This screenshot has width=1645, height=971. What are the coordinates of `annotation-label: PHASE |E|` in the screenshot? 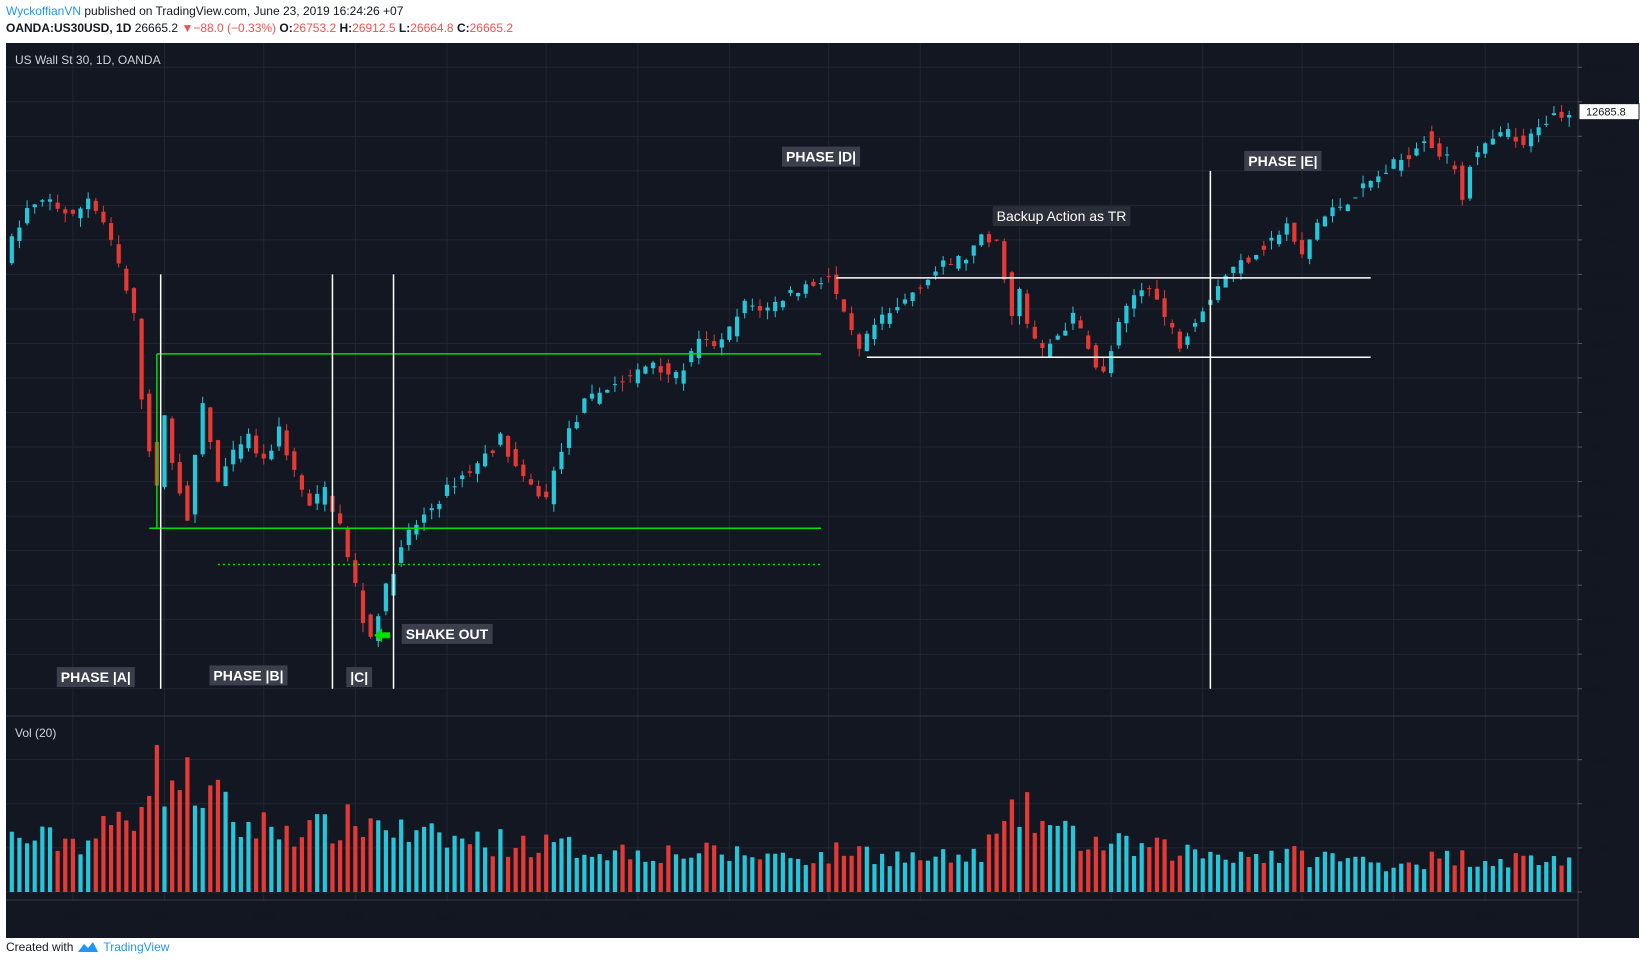 It's located at (1283, 160).